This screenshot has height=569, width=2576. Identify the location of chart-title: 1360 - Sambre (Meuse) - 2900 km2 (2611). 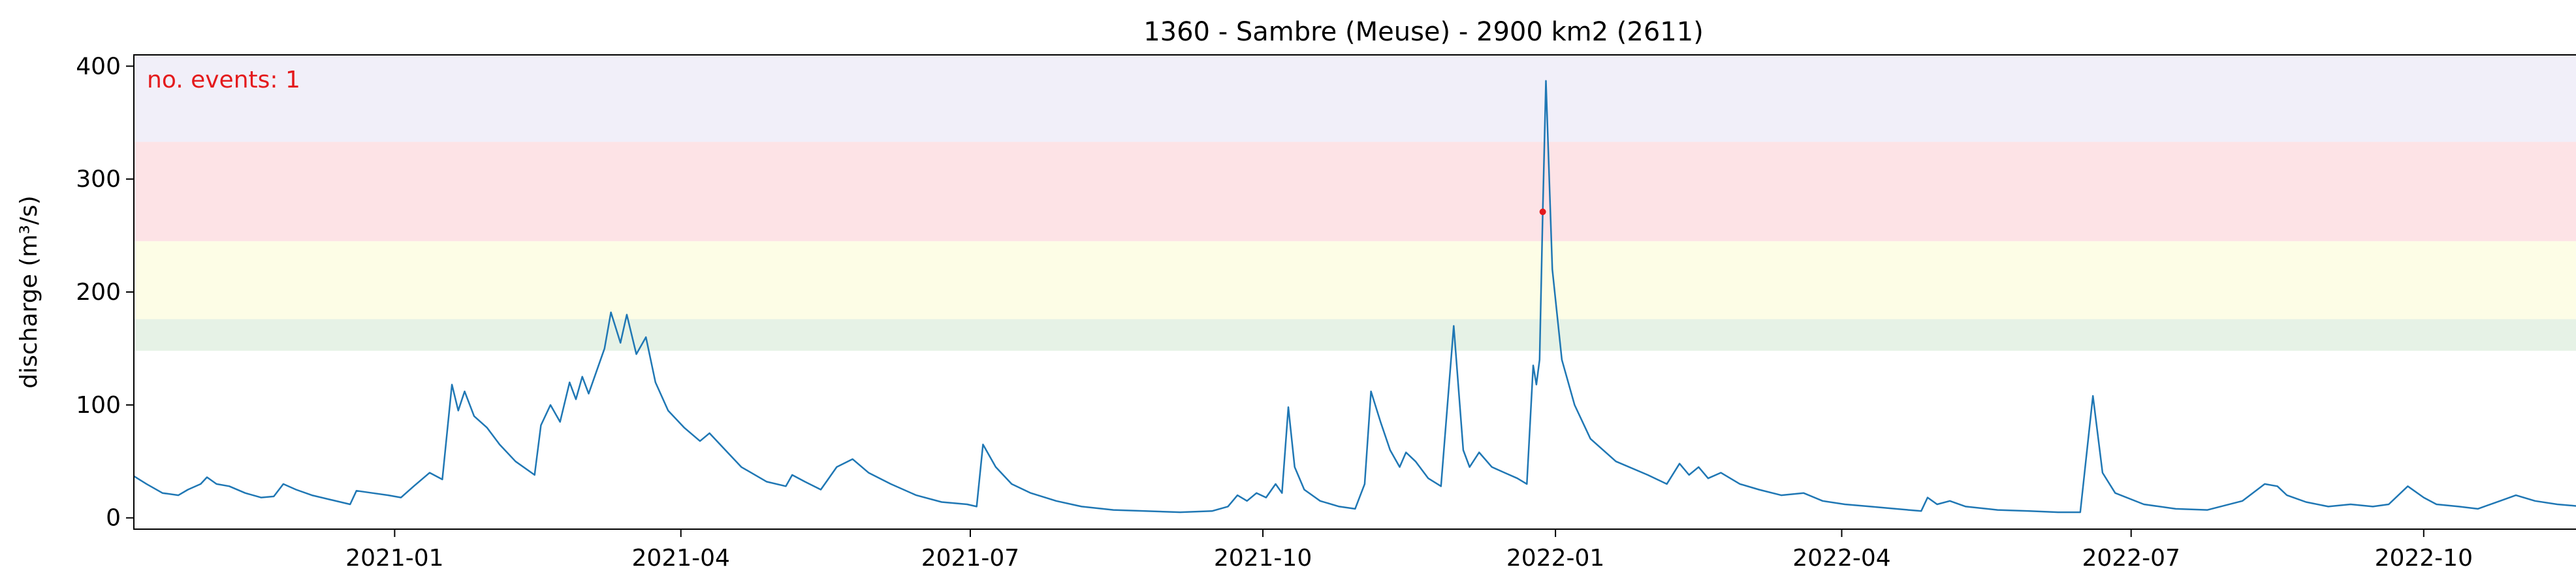
(1424, 32).